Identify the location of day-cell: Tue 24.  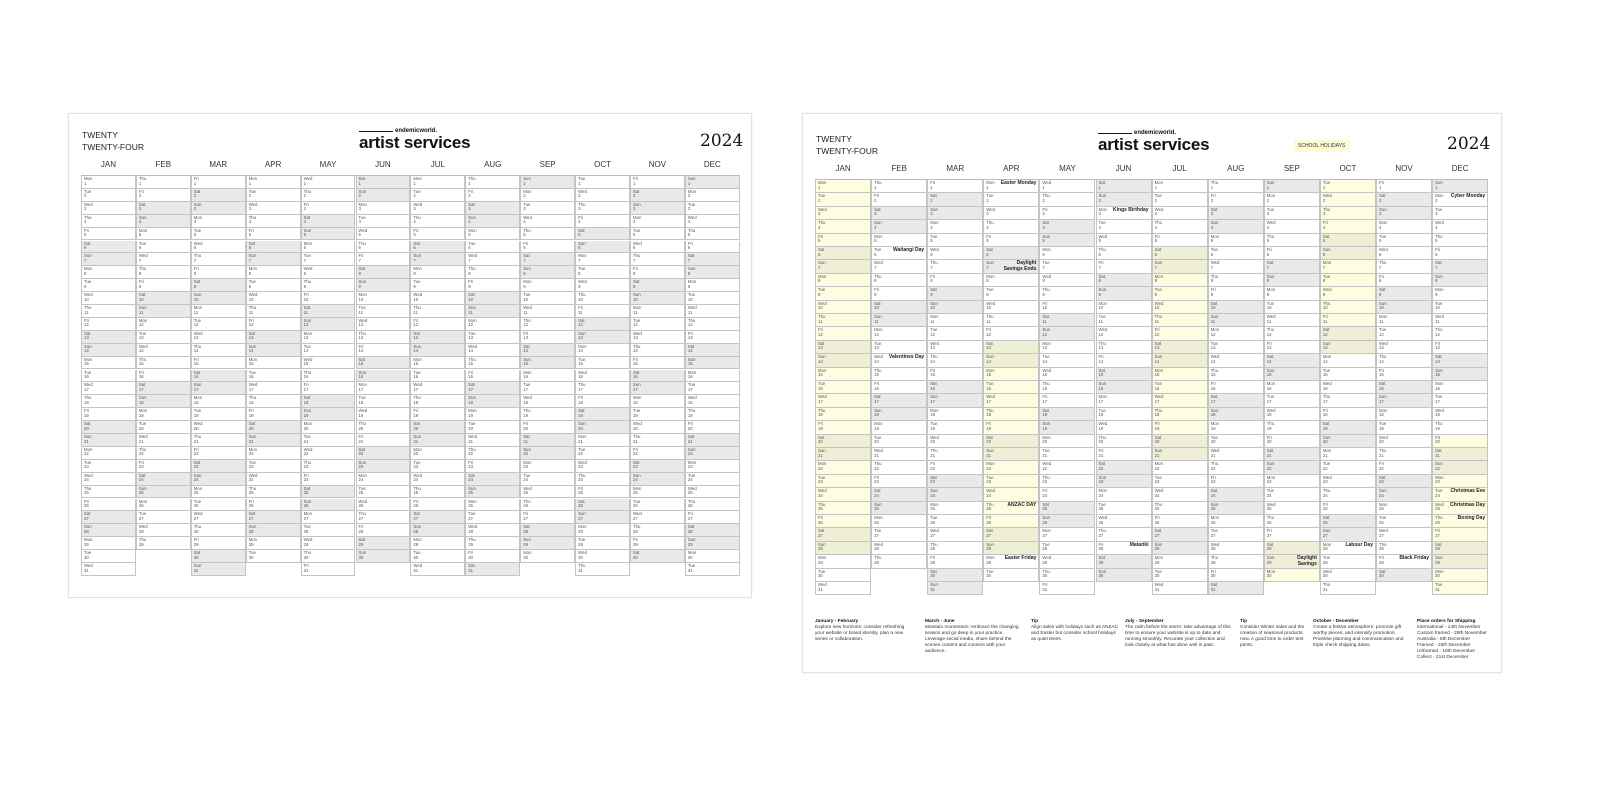
(1291, 495).